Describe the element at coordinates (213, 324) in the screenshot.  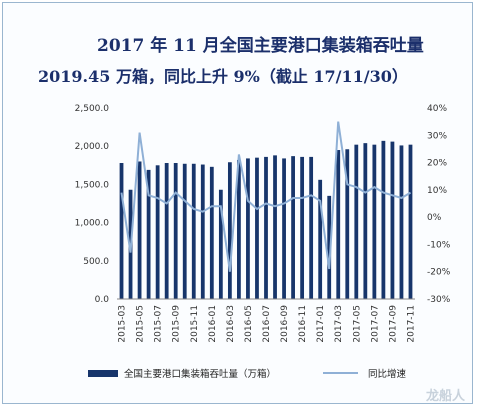
I see `x-tick-label: 2016-01` at that location.